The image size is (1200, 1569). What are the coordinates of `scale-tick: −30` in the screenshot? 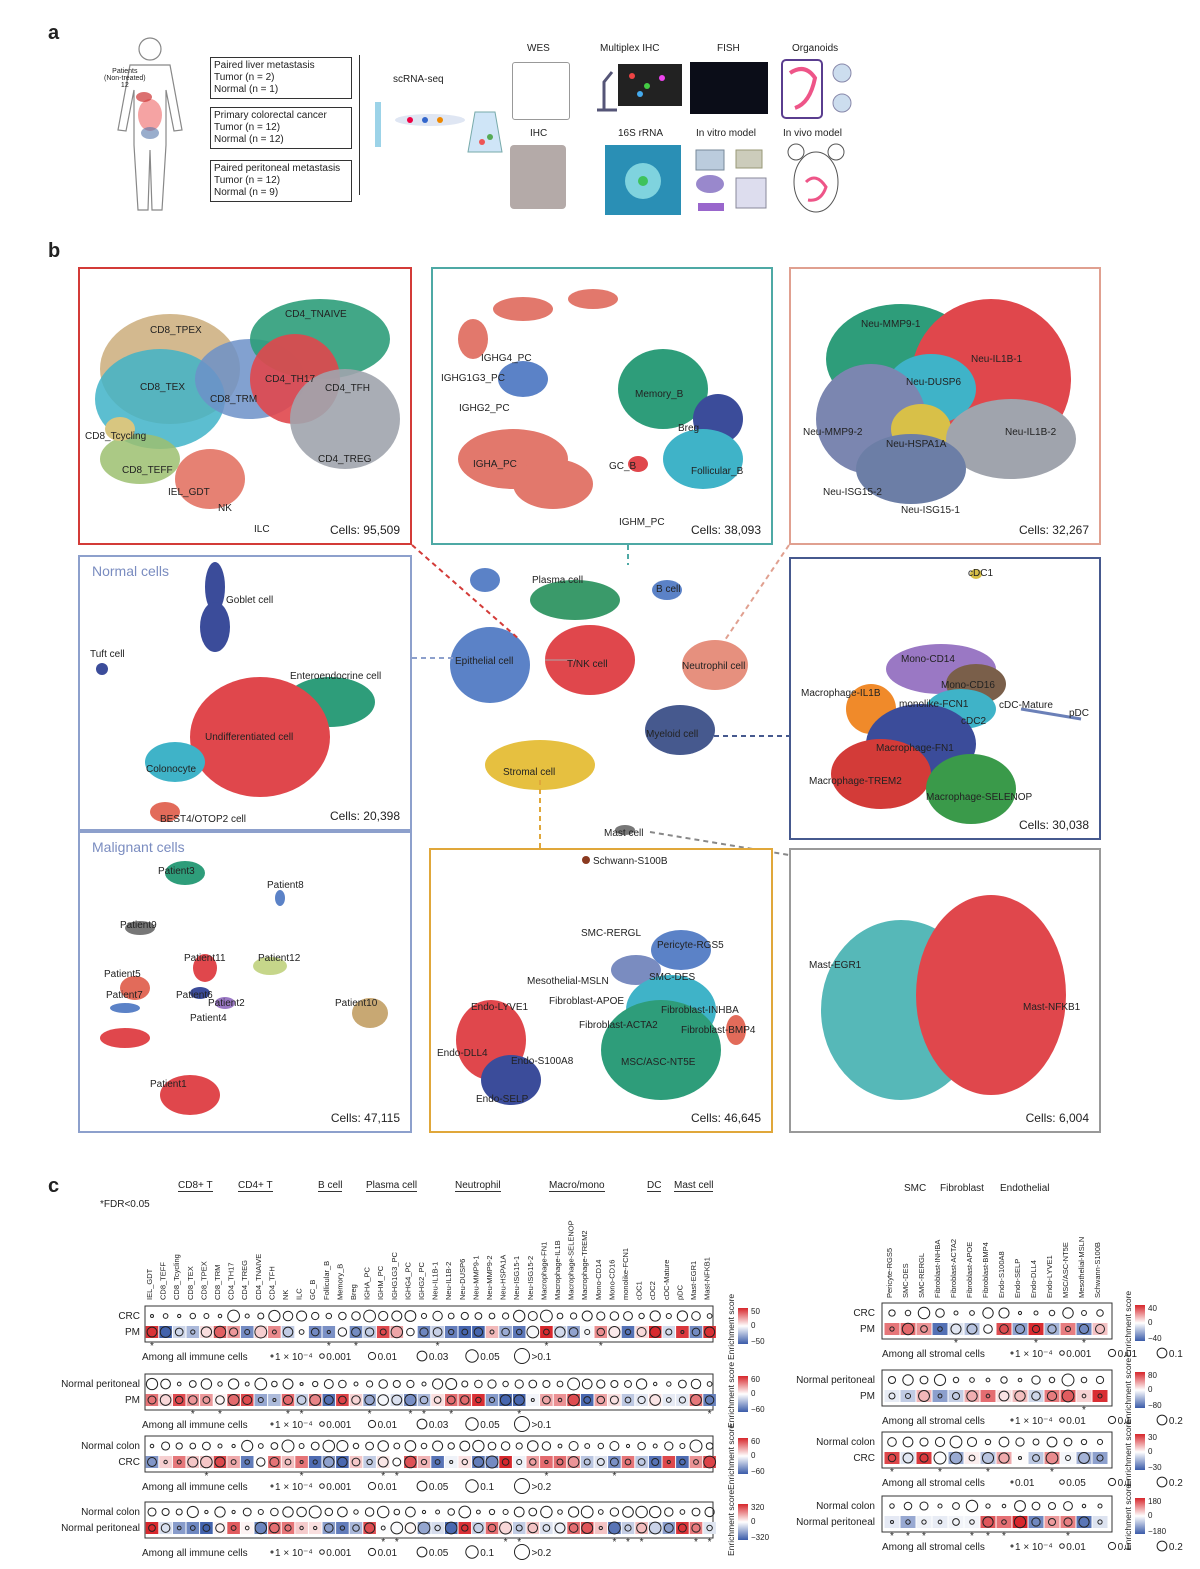 It's located at (1155, 1467).